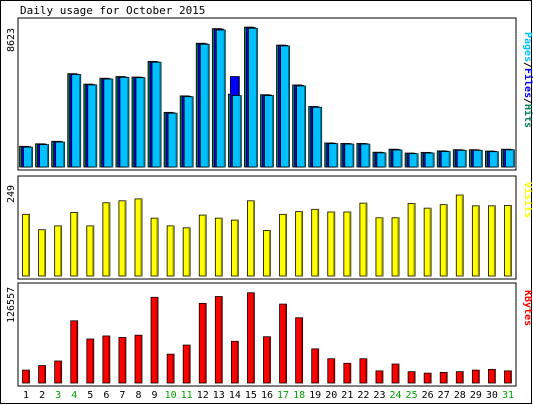 The image size is (533, 405). I want to click on day-label-19: 19, so click(315, 395).